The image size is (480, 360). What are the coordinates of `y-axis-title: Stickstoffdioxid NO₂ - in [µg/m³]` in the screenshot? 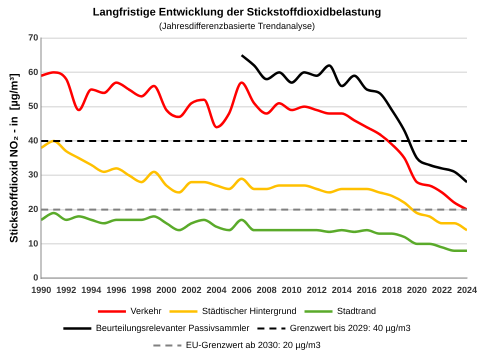 It's located at (14, 158).